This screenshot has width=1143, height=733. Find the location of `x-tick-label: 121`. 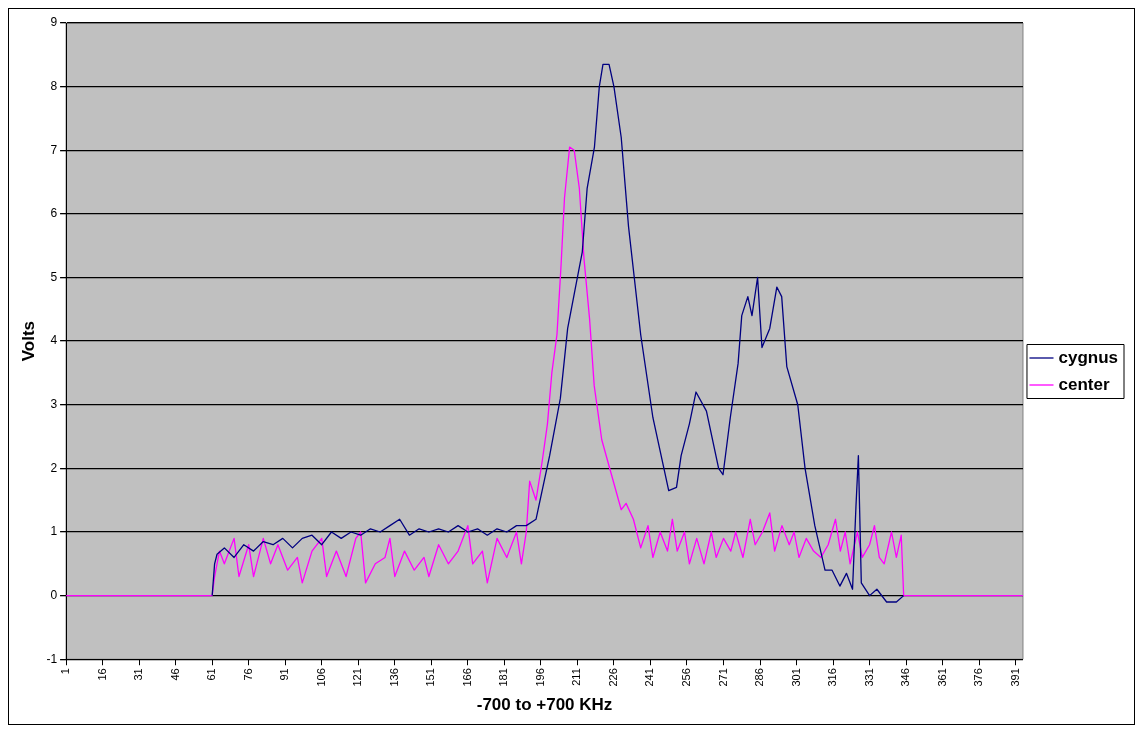

x-tick-label: 121 is located at coordinates (357, 677).